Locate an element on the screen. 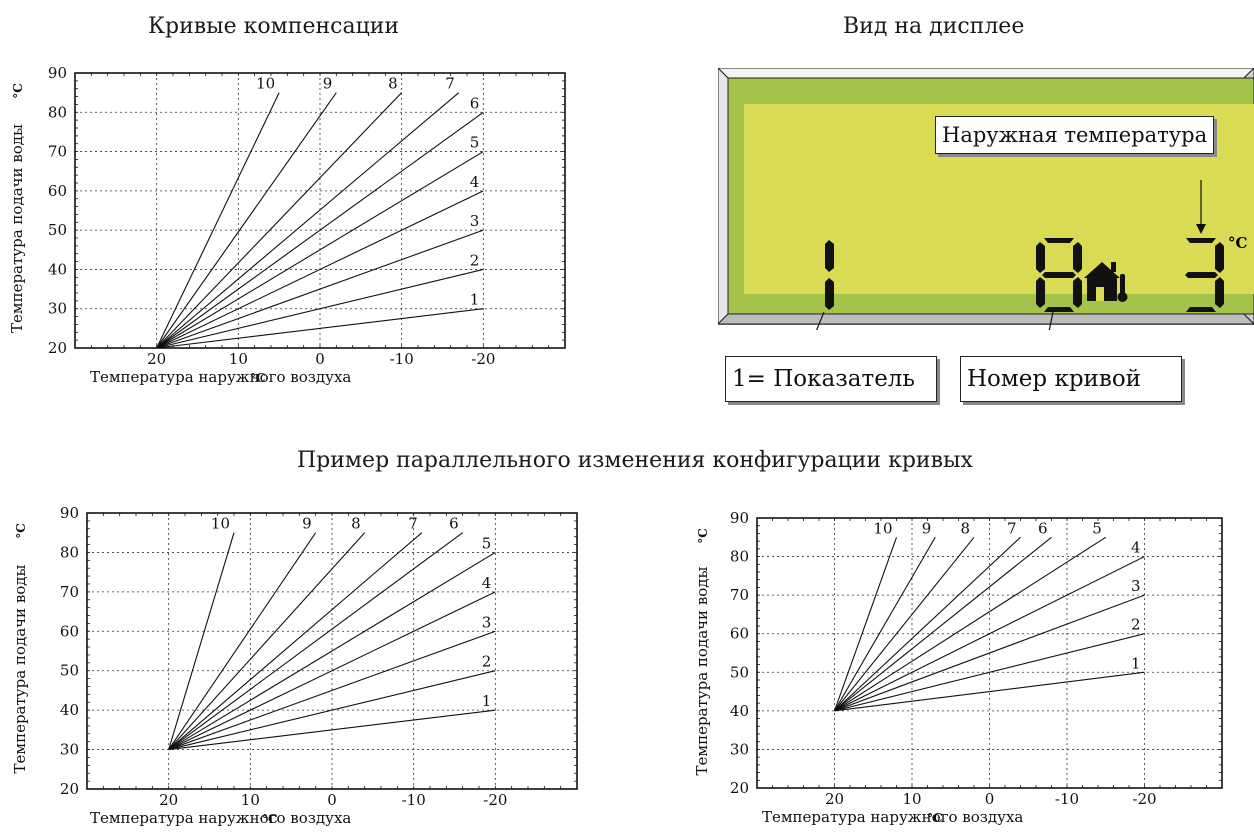  curve-label-4: 4 is located at coordinates (1136, 548).